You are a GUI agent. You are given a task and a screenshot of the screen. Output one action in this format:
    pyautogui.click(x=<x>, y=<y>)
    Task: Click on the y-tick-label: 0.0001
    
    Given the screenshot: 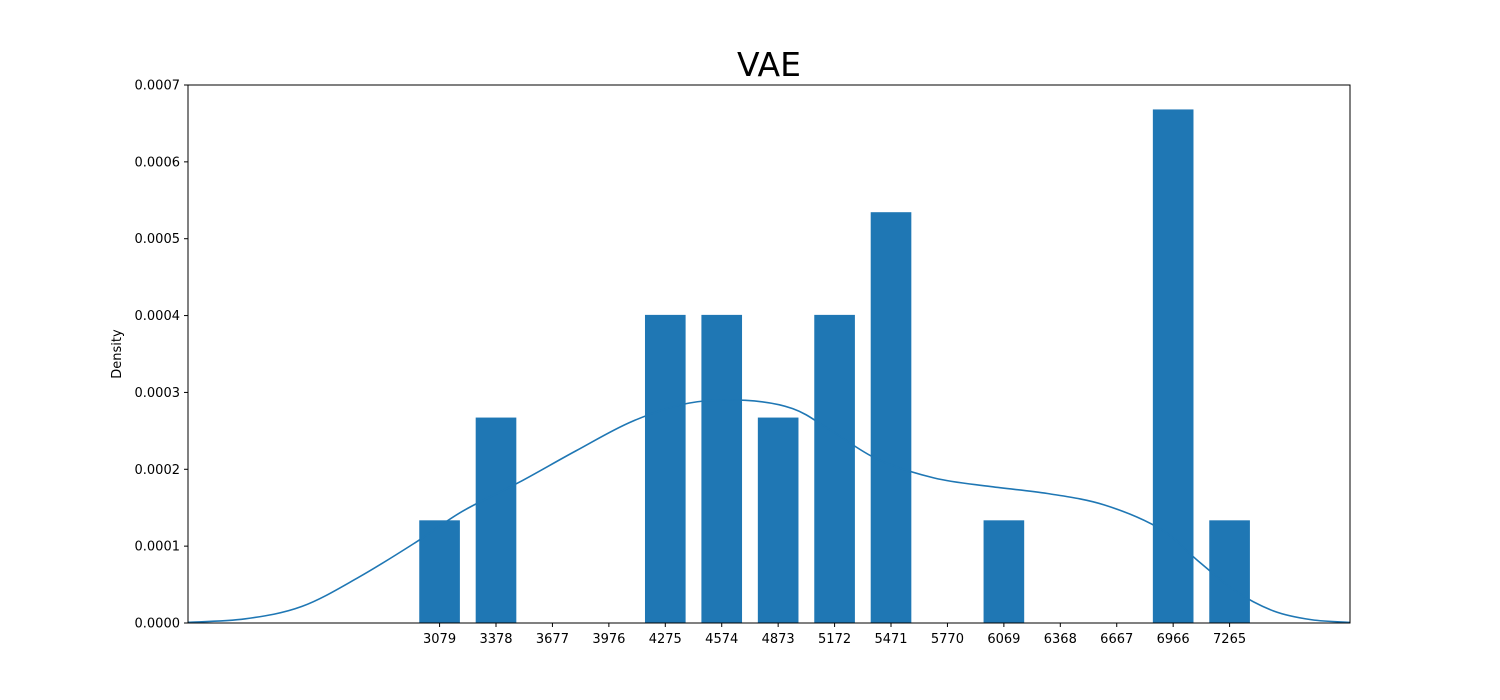 What is the action you would take?
    pyautogui.click(x=158, y=547)
    